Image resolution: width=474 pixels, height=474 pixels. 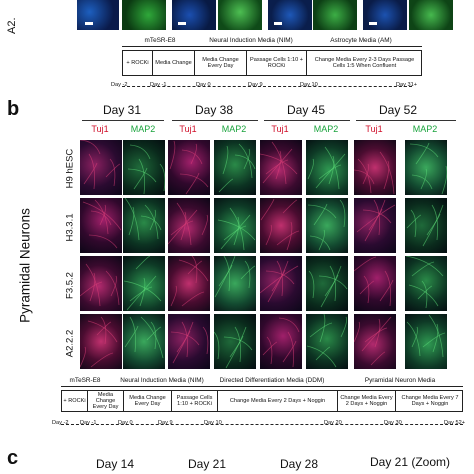 I want to click on row-label: F3.5.2, so click(x=70, y=285).